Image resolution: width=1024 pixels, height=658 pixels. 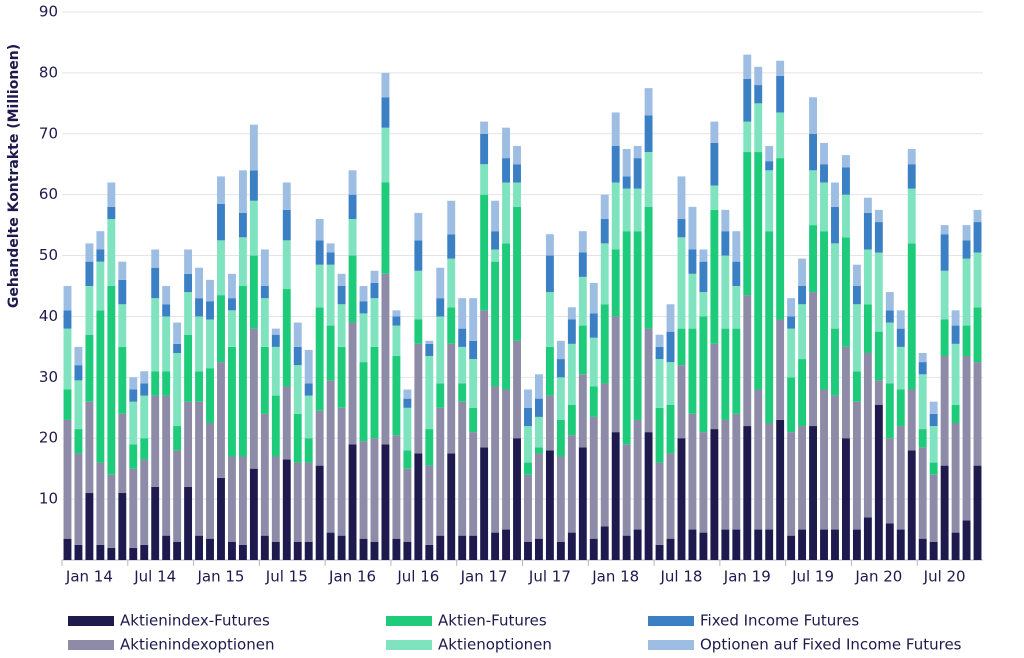 I want to click on legend-label: Optionen auf Fixed Income Futures, so click(x=831, y=645).